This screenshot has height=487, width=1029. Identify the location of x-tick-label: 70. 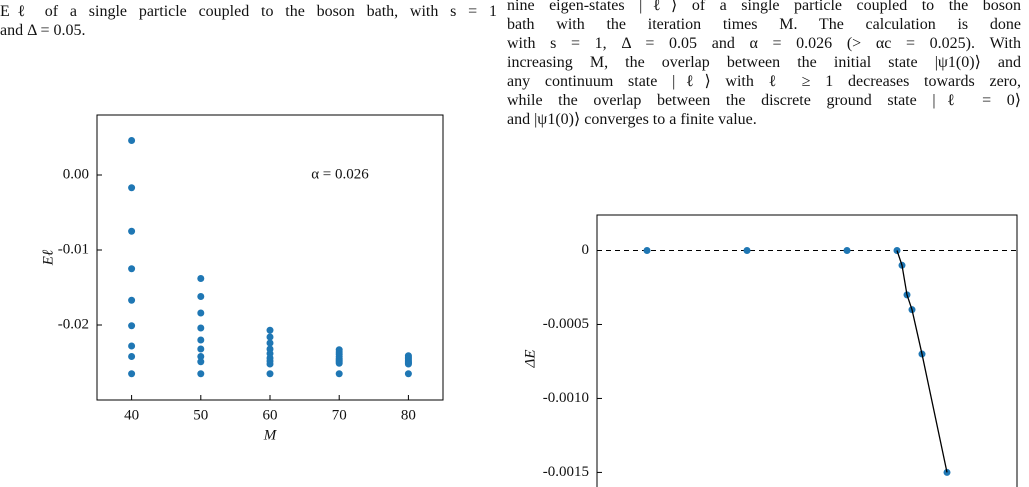
(339, 415).